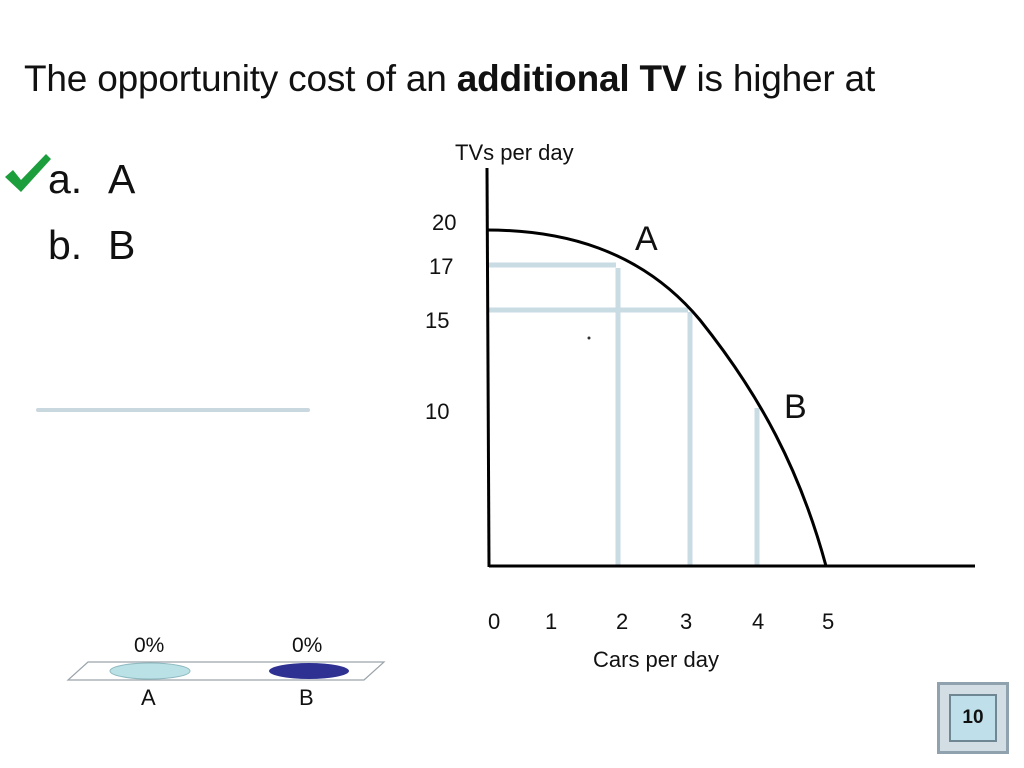 The height and width of the screenshot is (768, 1024). I want to click on countdown-timer: 10, so click(973, 718).